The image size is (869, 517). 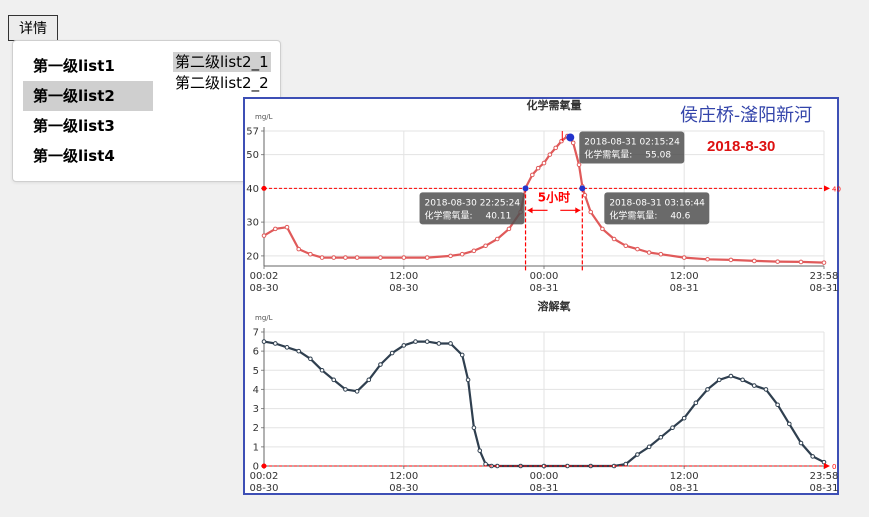 What do you see at coordinates (252, 256) in the screenshot?
I see `y-tick-label: 20` at bounding box center [252, 256].